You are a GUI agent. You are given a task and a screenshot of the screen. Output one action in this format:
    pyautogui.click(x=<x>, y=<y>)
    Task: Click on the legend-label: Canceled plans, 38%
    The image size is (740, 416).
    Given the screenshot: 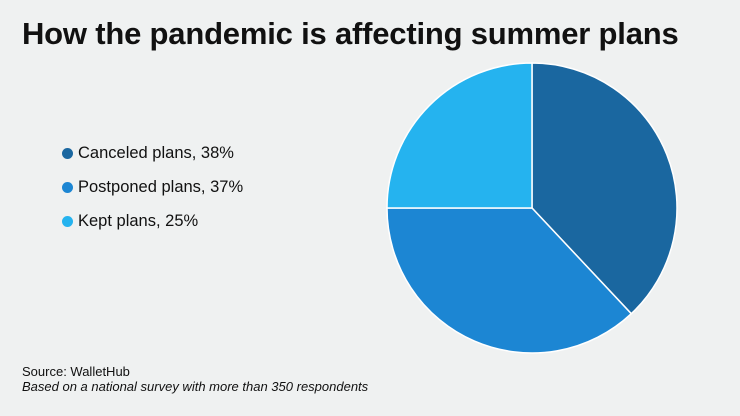 What is the action you would take?
    pyautogui.click(x=156, y=152)
    